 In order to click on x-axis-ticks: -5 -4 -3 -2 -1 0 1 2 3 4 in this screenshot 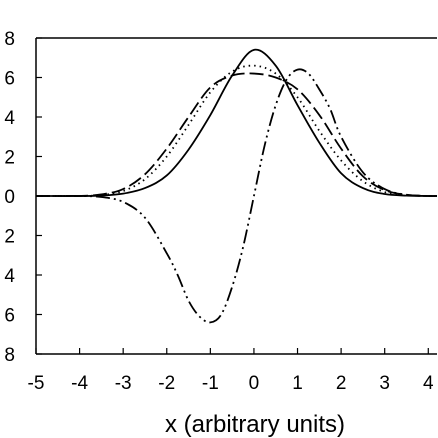, I will do `click(231, 371)`.